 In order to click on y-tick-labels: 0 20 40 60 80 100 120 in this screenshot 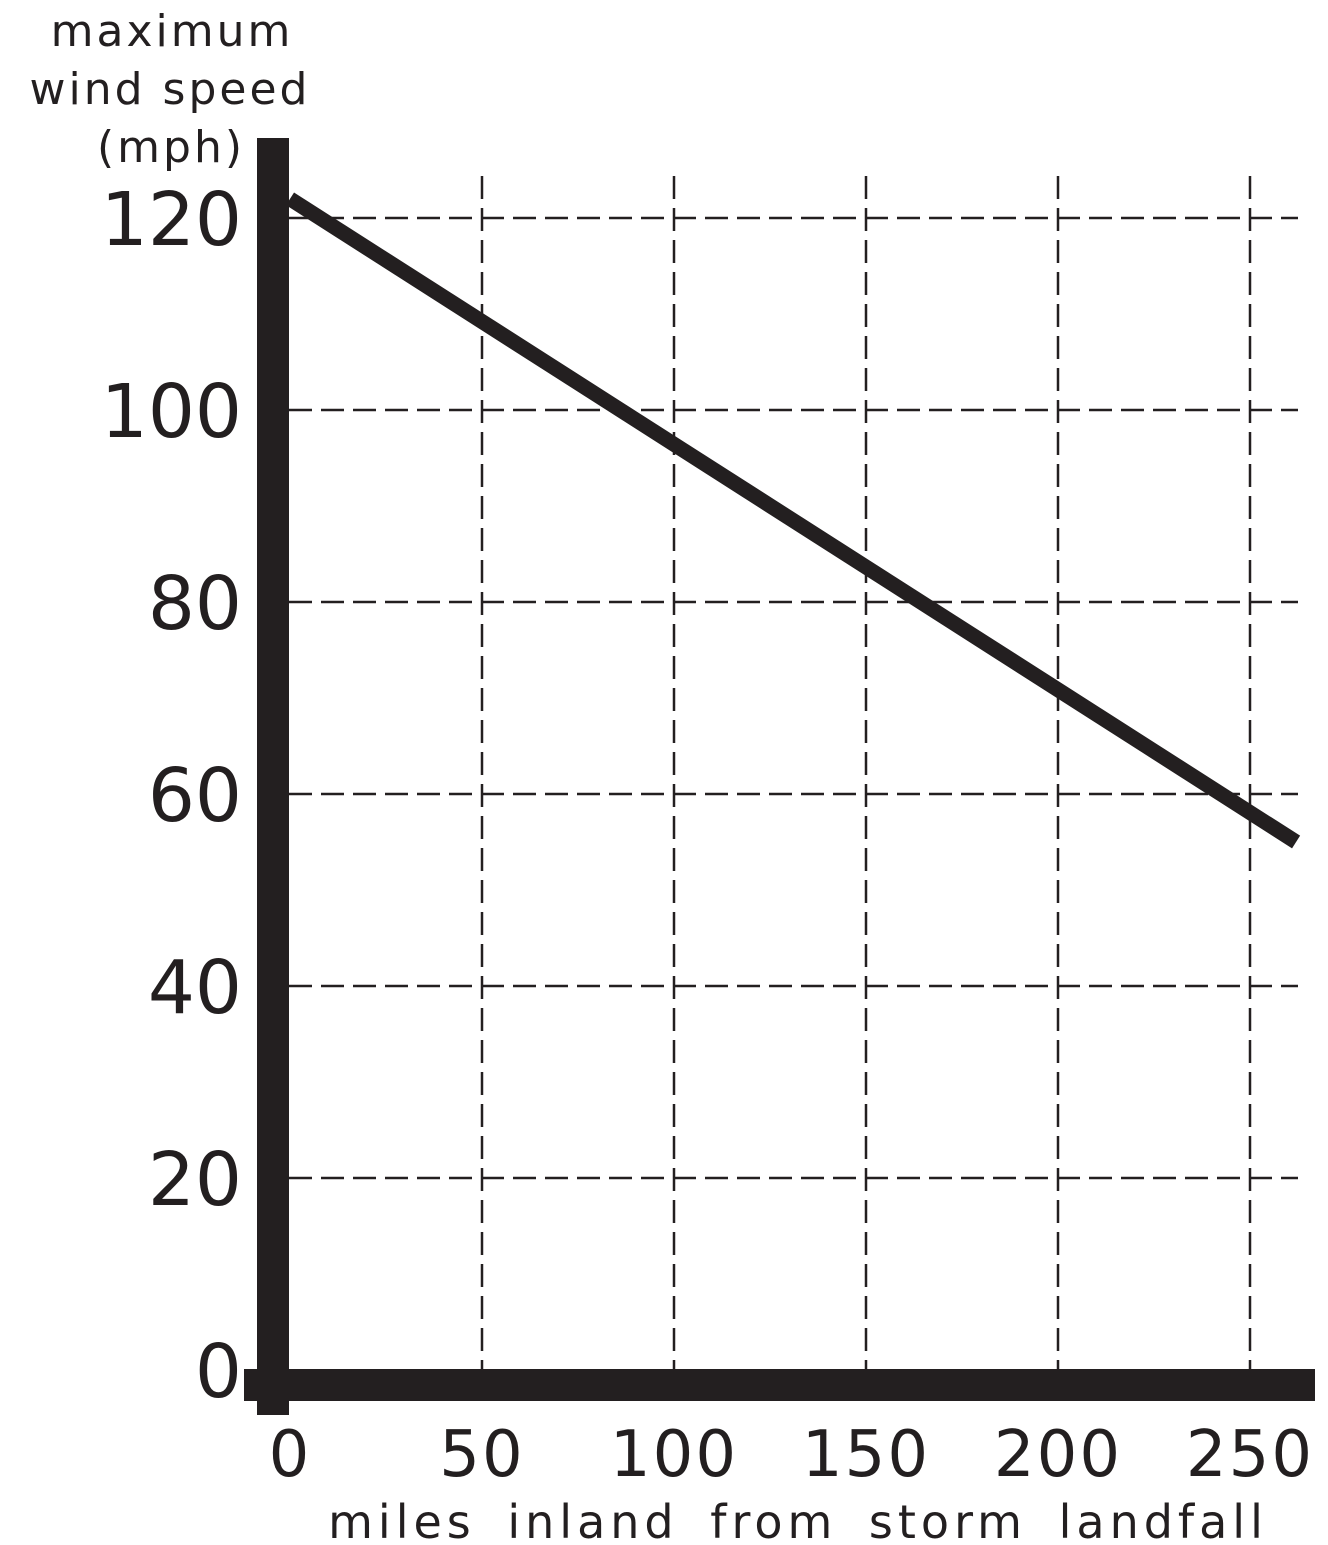, I will do `click(171, 796)`.